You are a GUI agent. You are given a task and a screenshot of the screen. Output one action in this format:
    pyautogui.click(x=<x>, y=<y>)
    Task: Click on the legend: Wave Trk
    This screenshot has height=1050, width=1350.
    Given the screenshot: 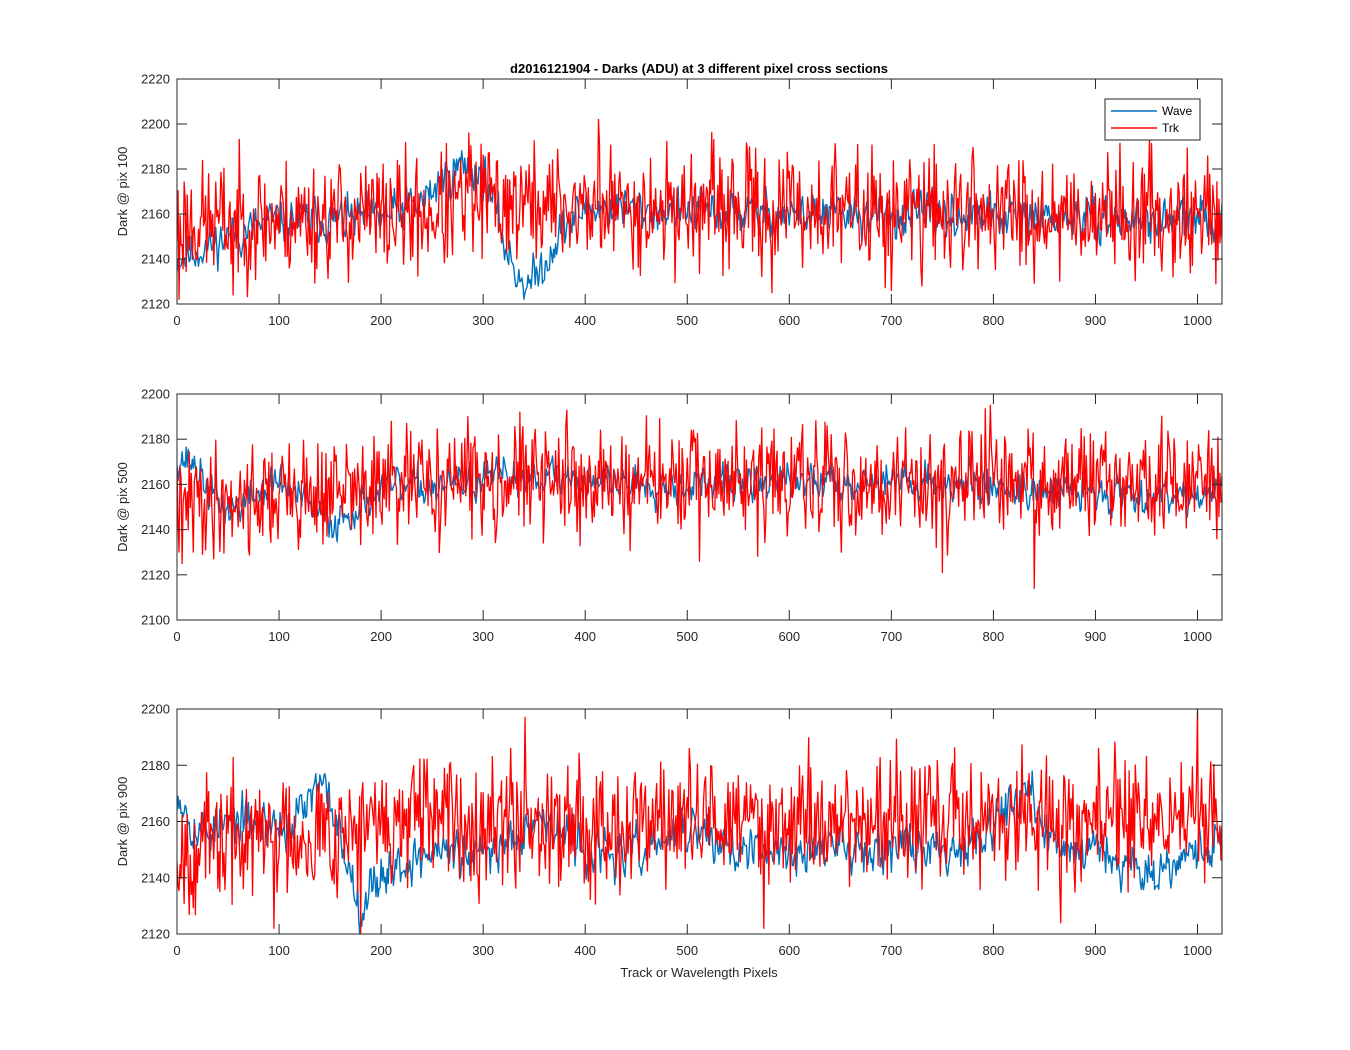 What is the action you would take?
    pyautogui.click(x=1152, y=119)
    